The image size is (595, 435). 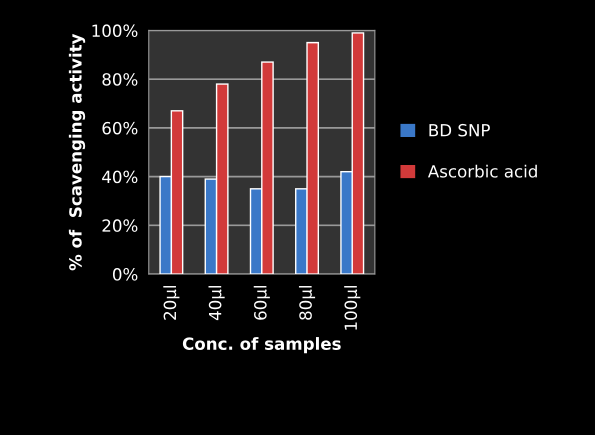 I want to click on legend-label: BD SNP, so click(x=459, y=130).